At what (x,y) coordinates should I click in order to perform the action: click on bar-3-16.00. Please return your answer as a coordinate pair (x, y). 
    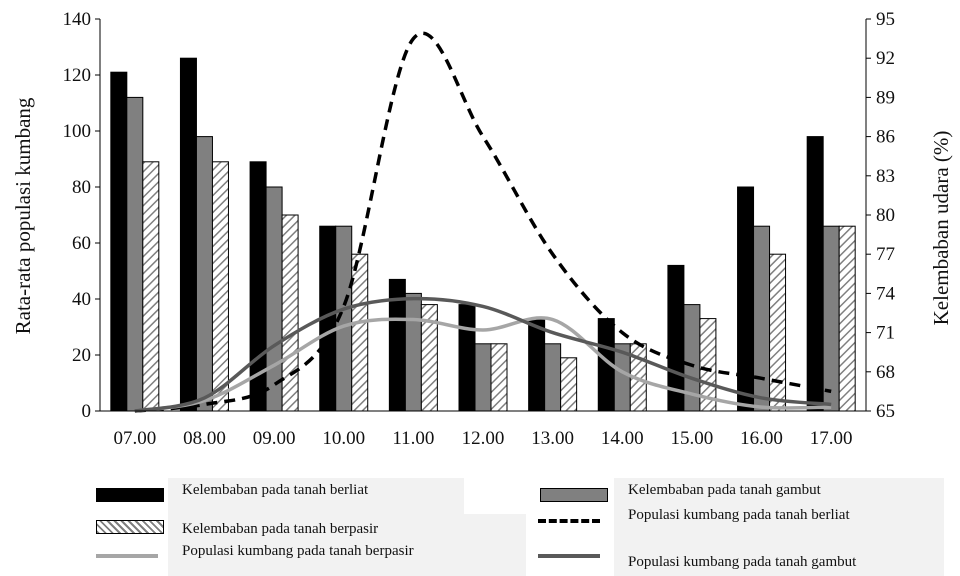
    Looking at the image, I should click on (778, 332).